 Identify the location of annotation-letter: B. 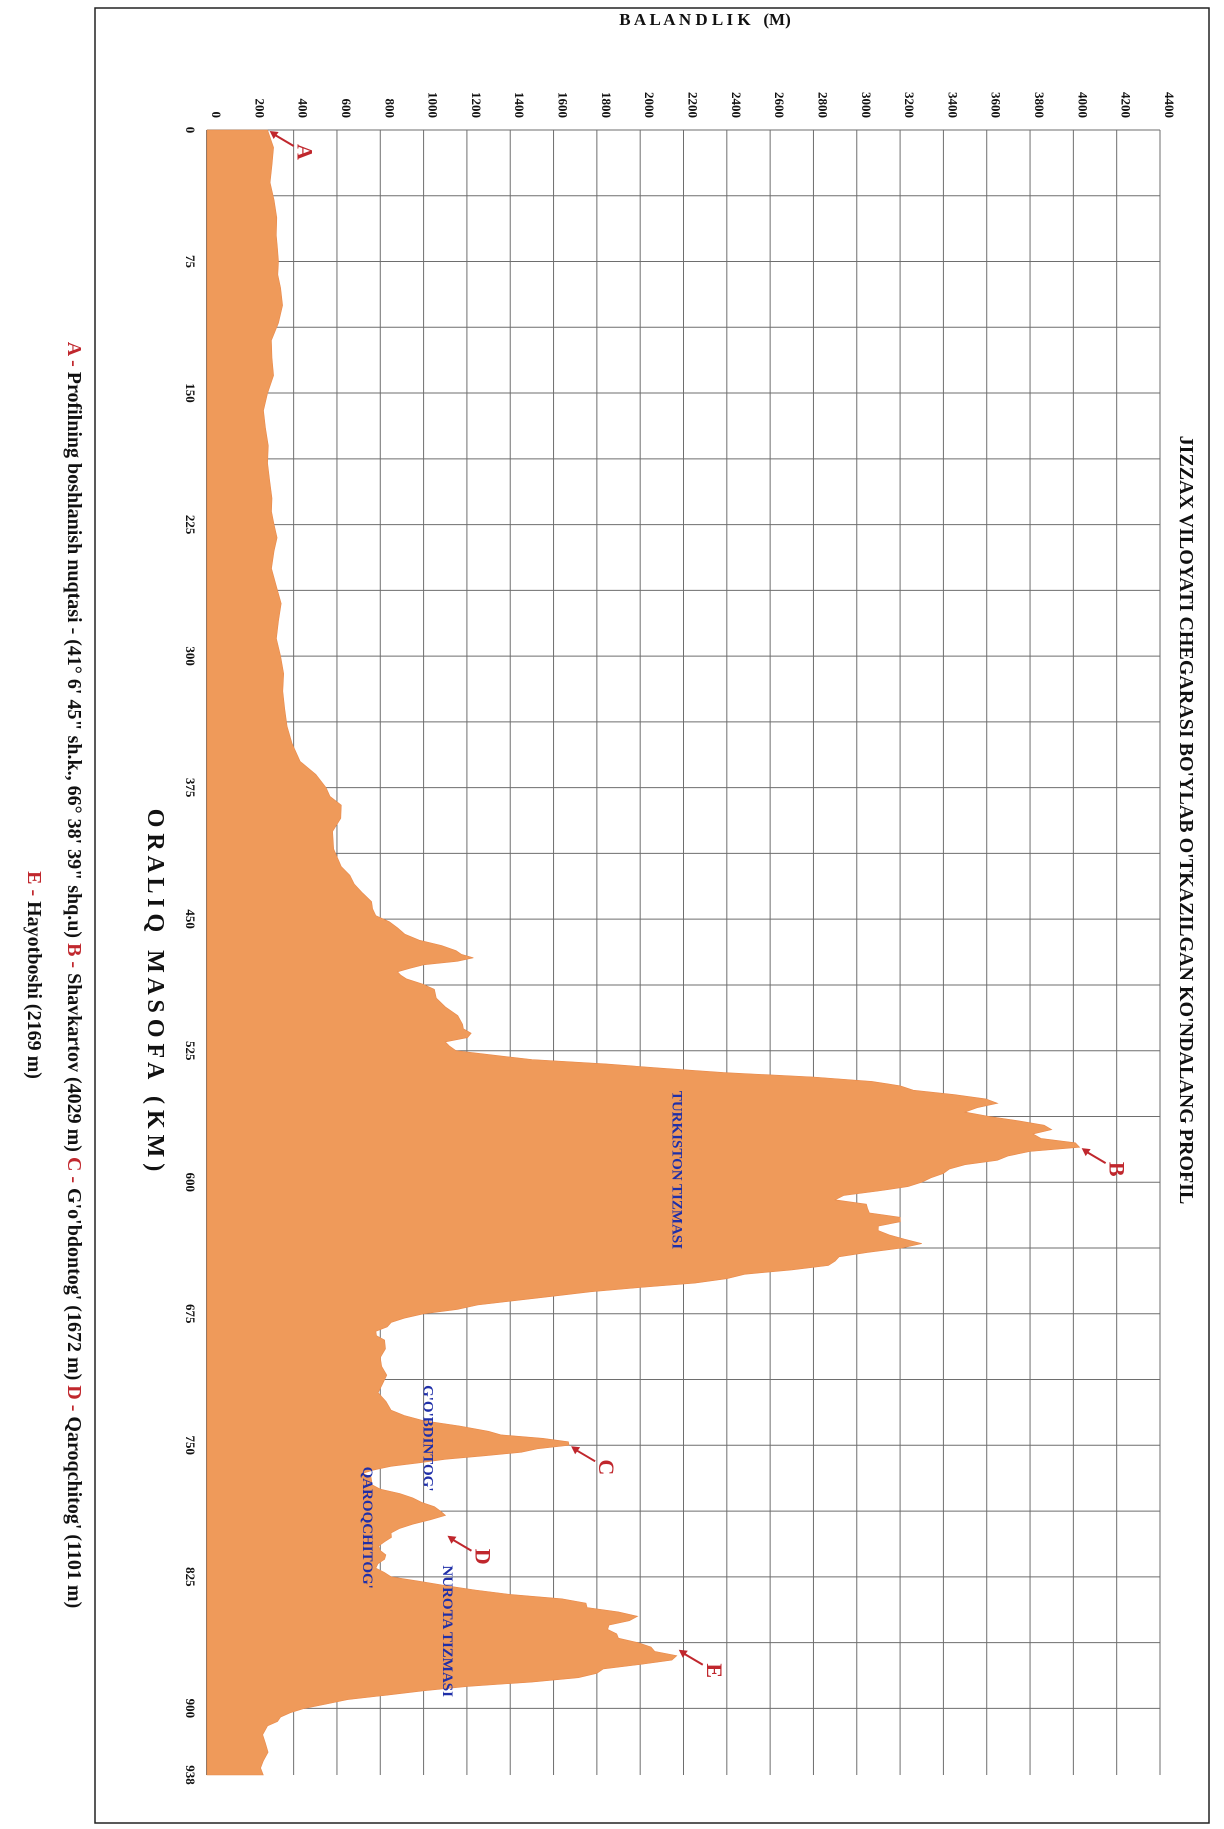
(1117, 1169).